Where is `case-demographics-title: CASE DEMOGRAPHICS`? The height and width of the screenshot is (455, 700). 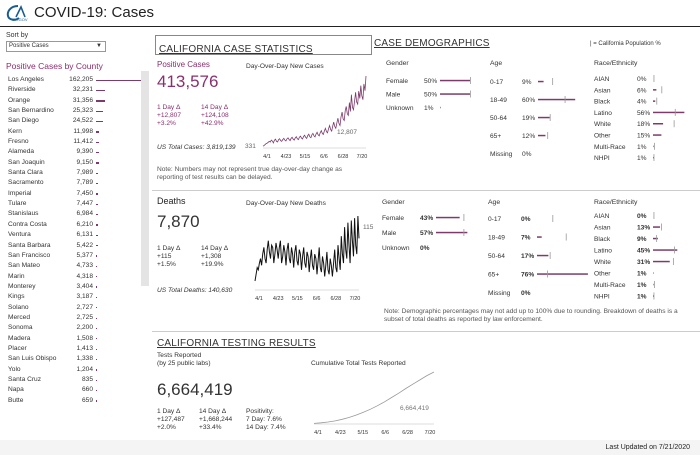 case-demographics-title: CASE DEMOGRAPHICS is located at coordinates (432, 43).